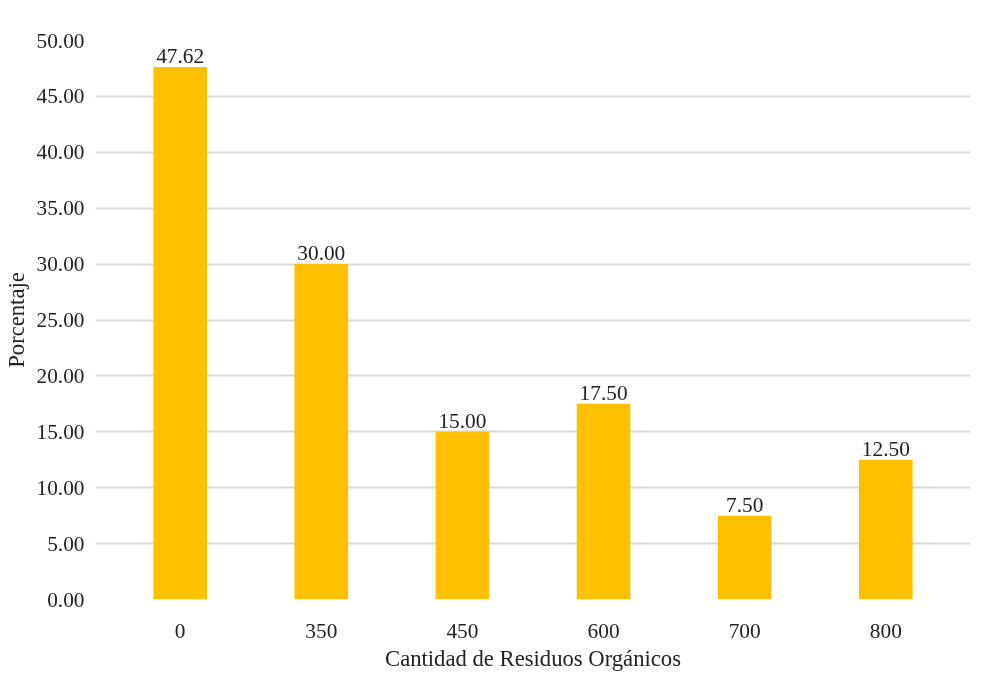  What do you see at coordinates (533, 658) in the screenshot?
I see `x-axis-title: Cantidad de Residuos Orgánicos` at bounding box center [533, 658].